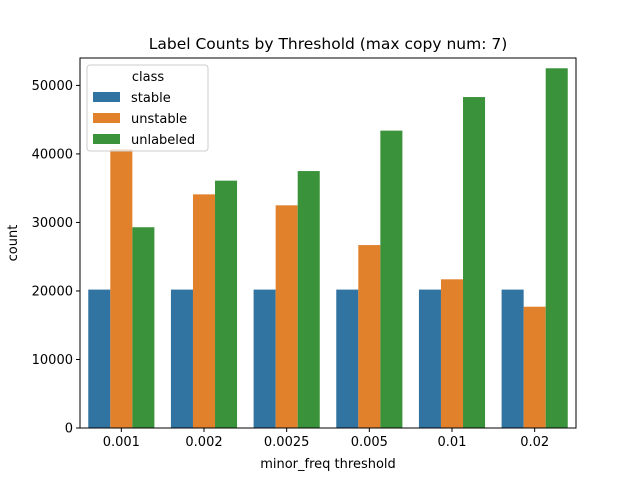  I want to click on bar-unstable-0.005, so click(369, 336).